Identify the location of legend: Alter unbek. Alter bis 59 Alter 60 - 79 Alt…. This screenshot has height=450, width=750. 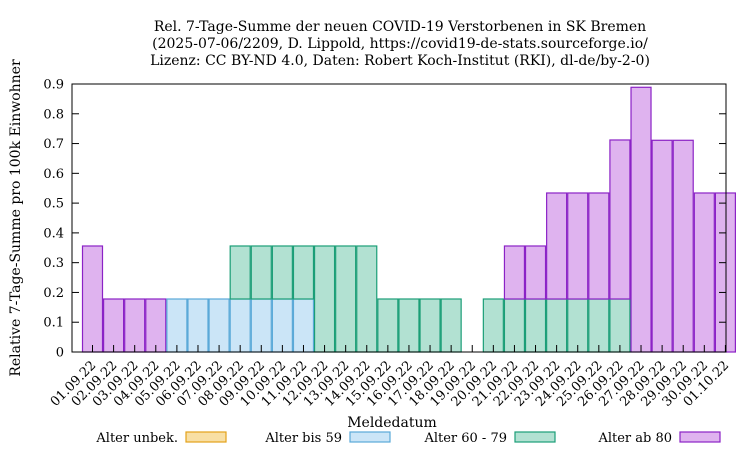
(408, 438).